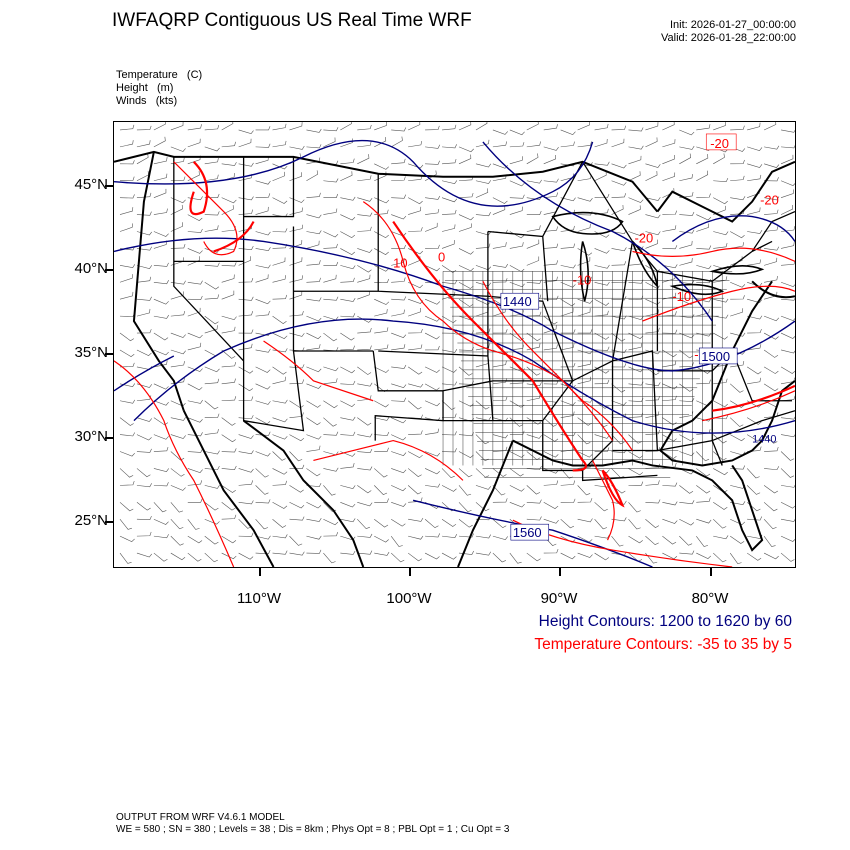 Image resolution: width=850 pixels, height=850 pixels. Describe the element at coordinates (145, 88) in the screenshot. I see `variable-height: Height (m)` at that location.